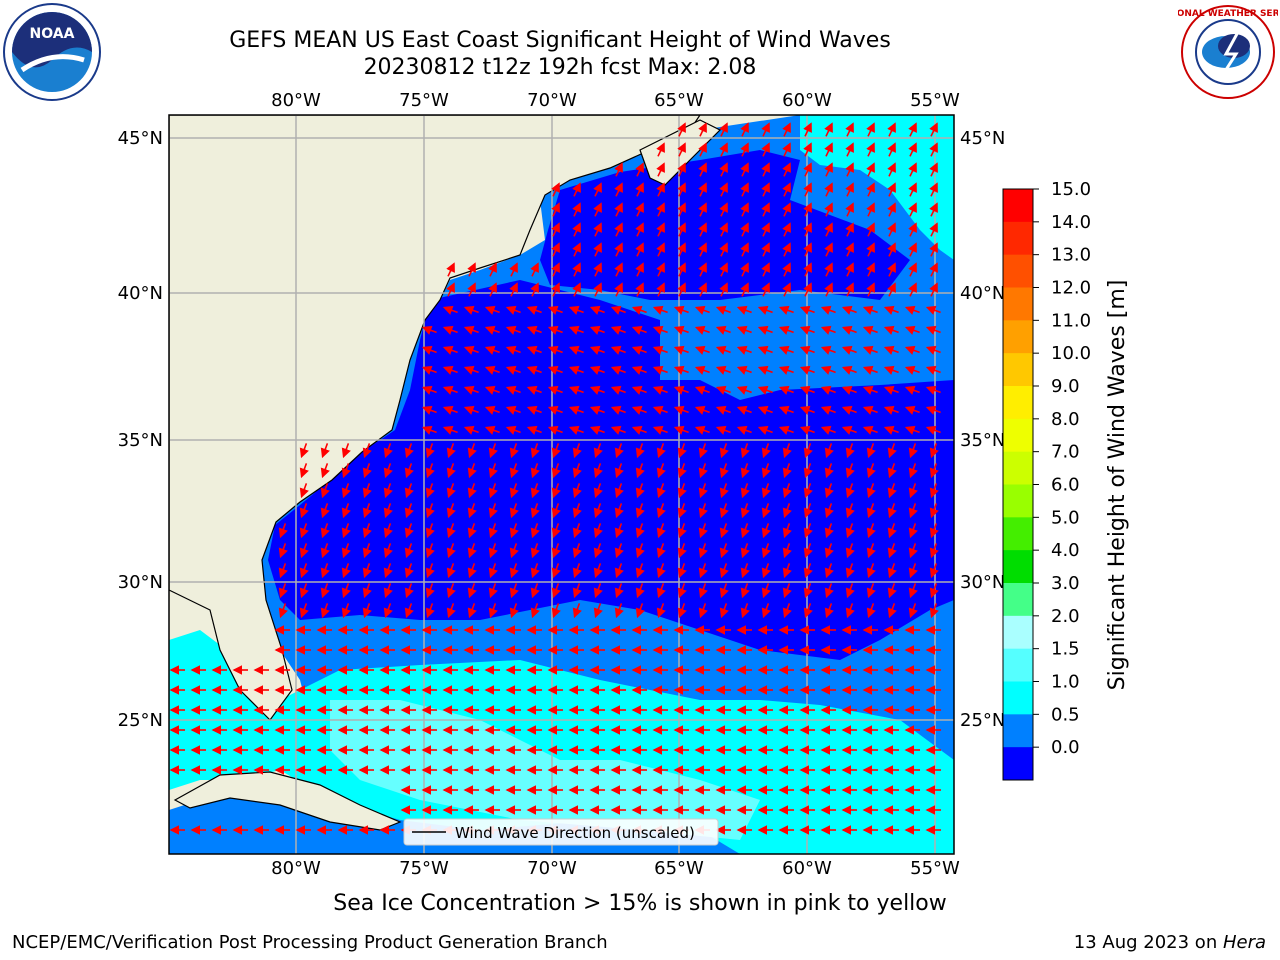 The height and width of the screenshot is (960, 1280). What do you see at coordinates (1071, 222) in the screenshot?
I see `colorbar-tick-label: 14.0` at bounding box center [1071, 222].